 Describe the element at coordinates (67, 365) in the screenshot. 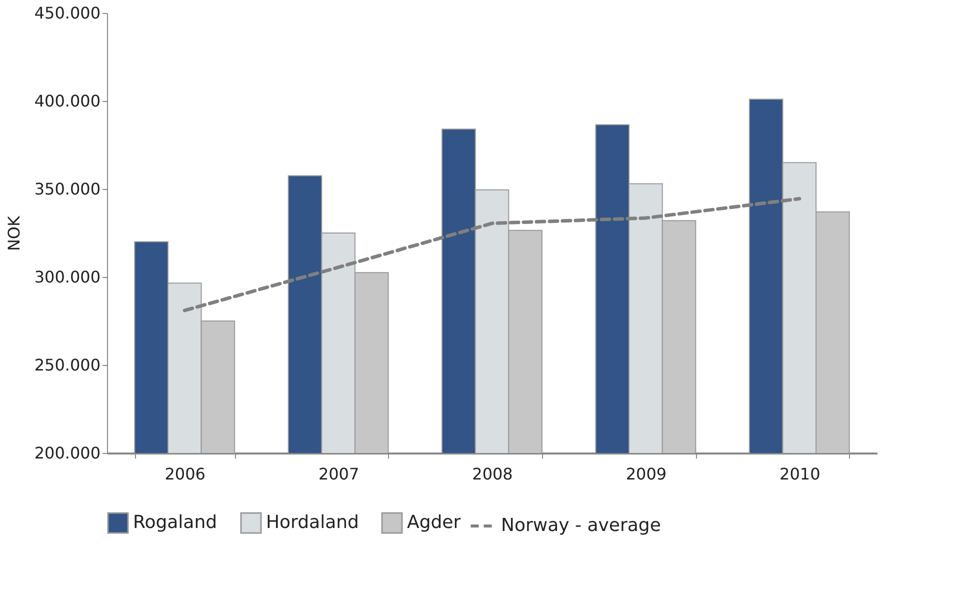

I see `y-tick-label: 250.000` at that location.